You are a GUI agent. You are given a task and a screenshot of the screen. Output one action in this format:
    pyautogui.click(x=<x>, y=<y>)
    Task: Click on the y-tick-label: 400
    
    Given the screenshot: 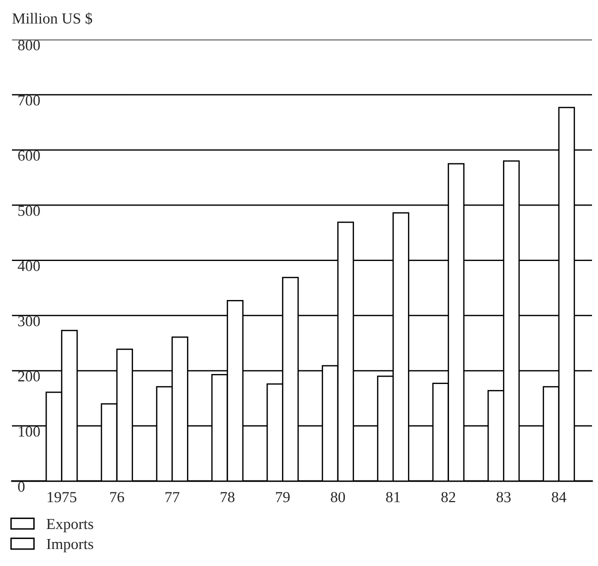 What is the action you would take?
    pyautogui.click(x=29, y=266)
    